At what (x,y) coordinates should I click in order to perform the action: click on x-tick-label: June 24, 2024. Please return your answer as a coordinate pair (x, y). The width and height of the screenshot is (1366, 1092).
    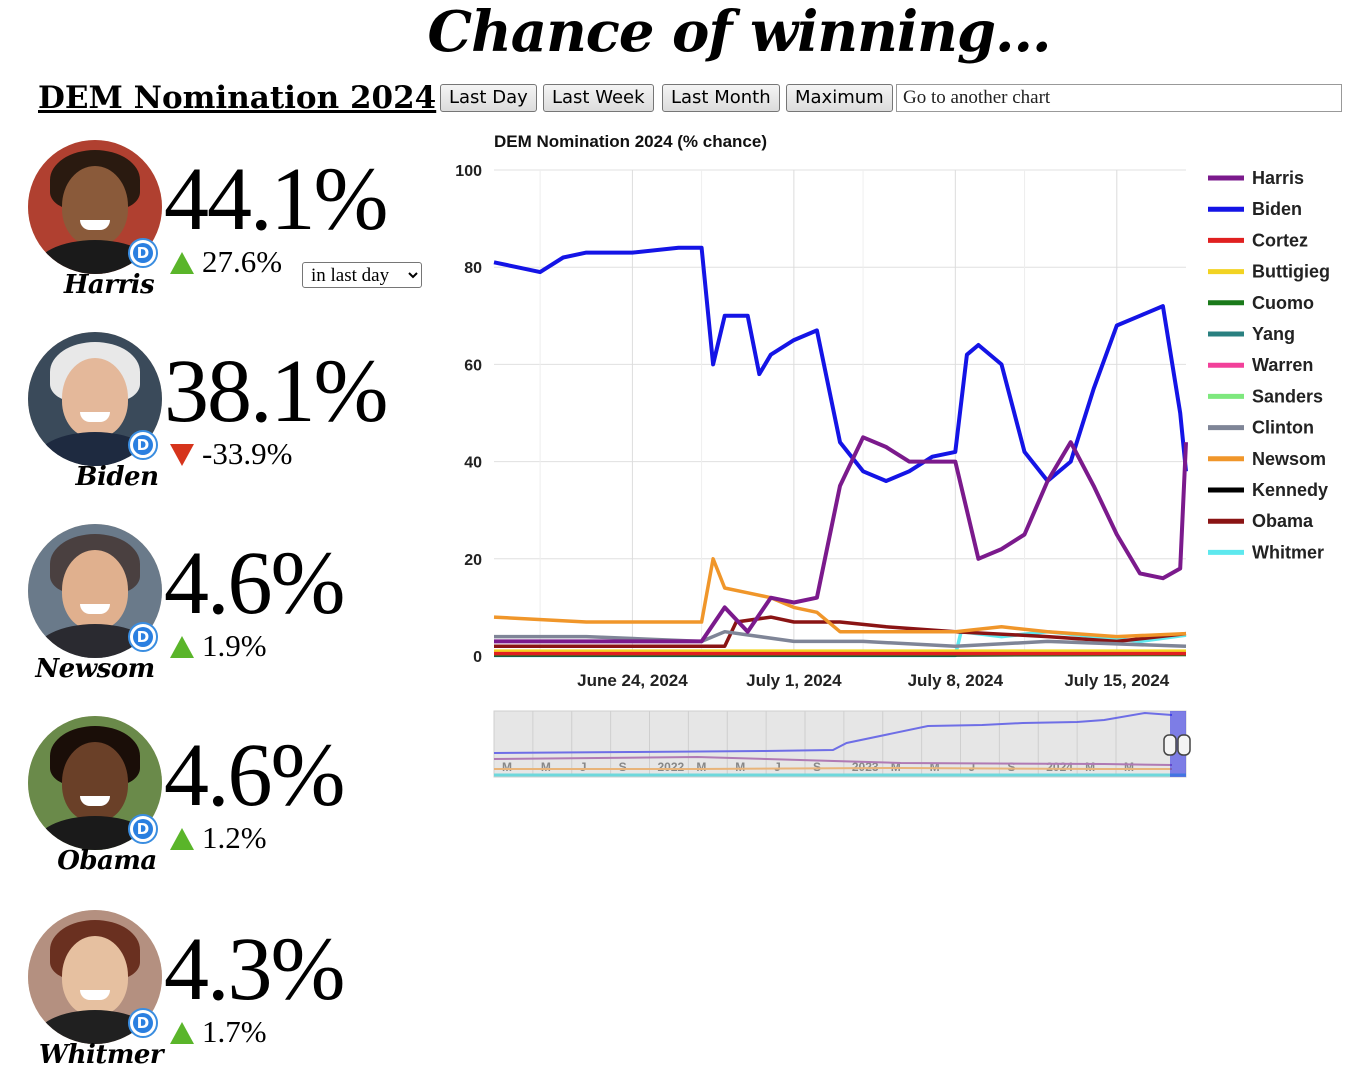
    Looking at the image, I should click on (632, 680).